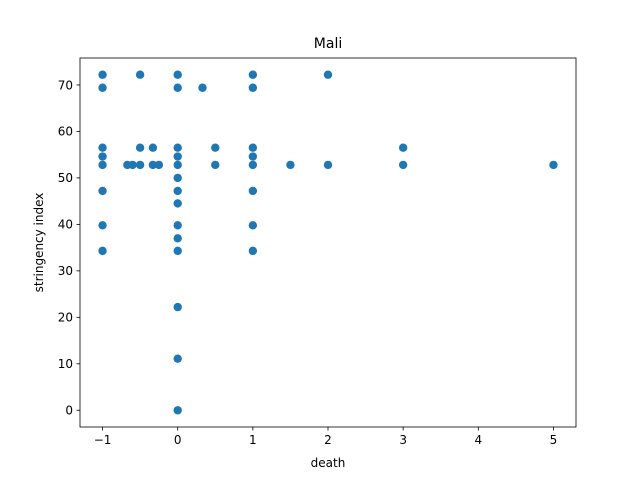 The width and height of the screenshot is (640, 480). Describe the element at coordinates (178, 440) in the screenshot. I see `x-tick-label: 0` at that location.